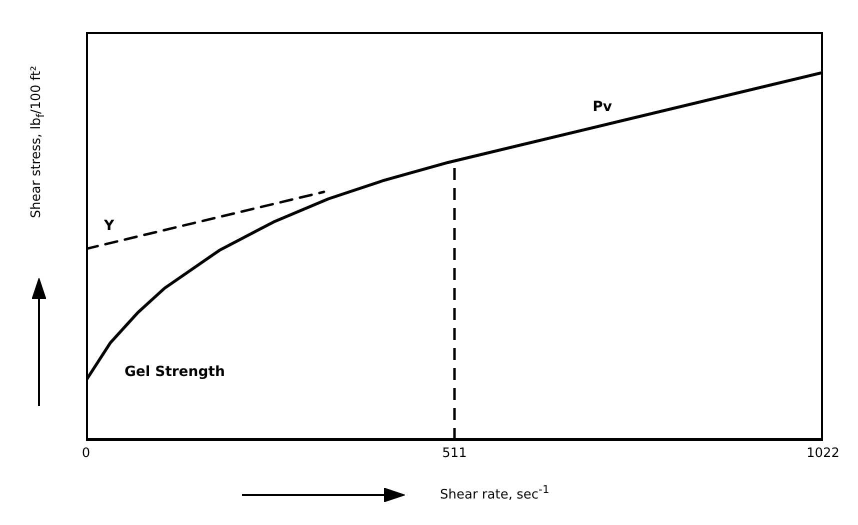 The height and width of the screenshot is (525, 858). What do you see at coordinates (174, 372) in the screenshot?
I see `annotation: Gel Strength` at bounding box center [174, 372].